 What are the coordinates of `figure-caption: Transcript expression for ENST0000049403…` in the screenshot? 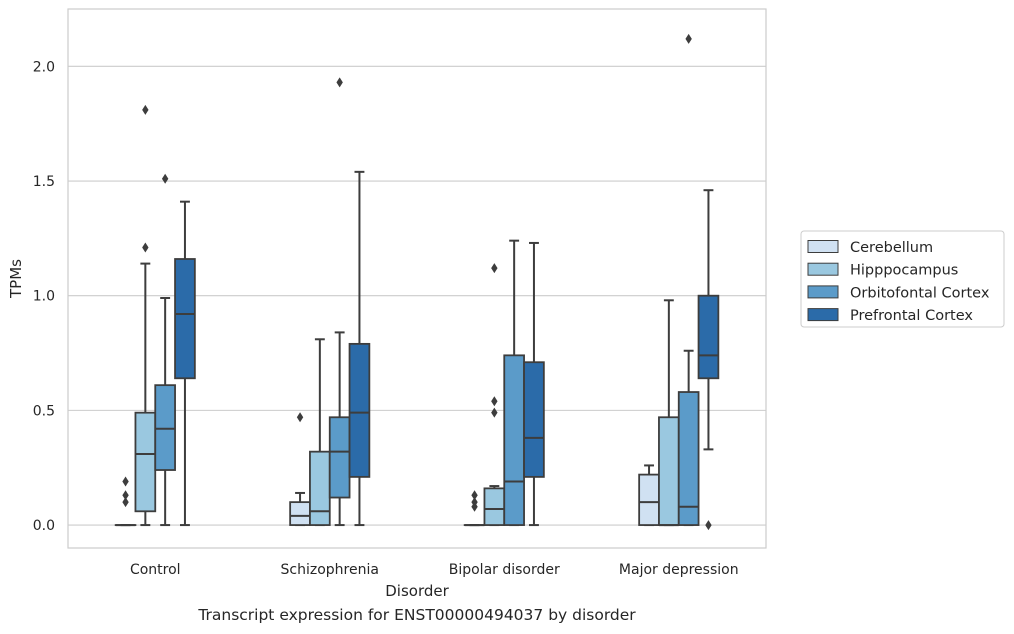 It's located at (417, 615).